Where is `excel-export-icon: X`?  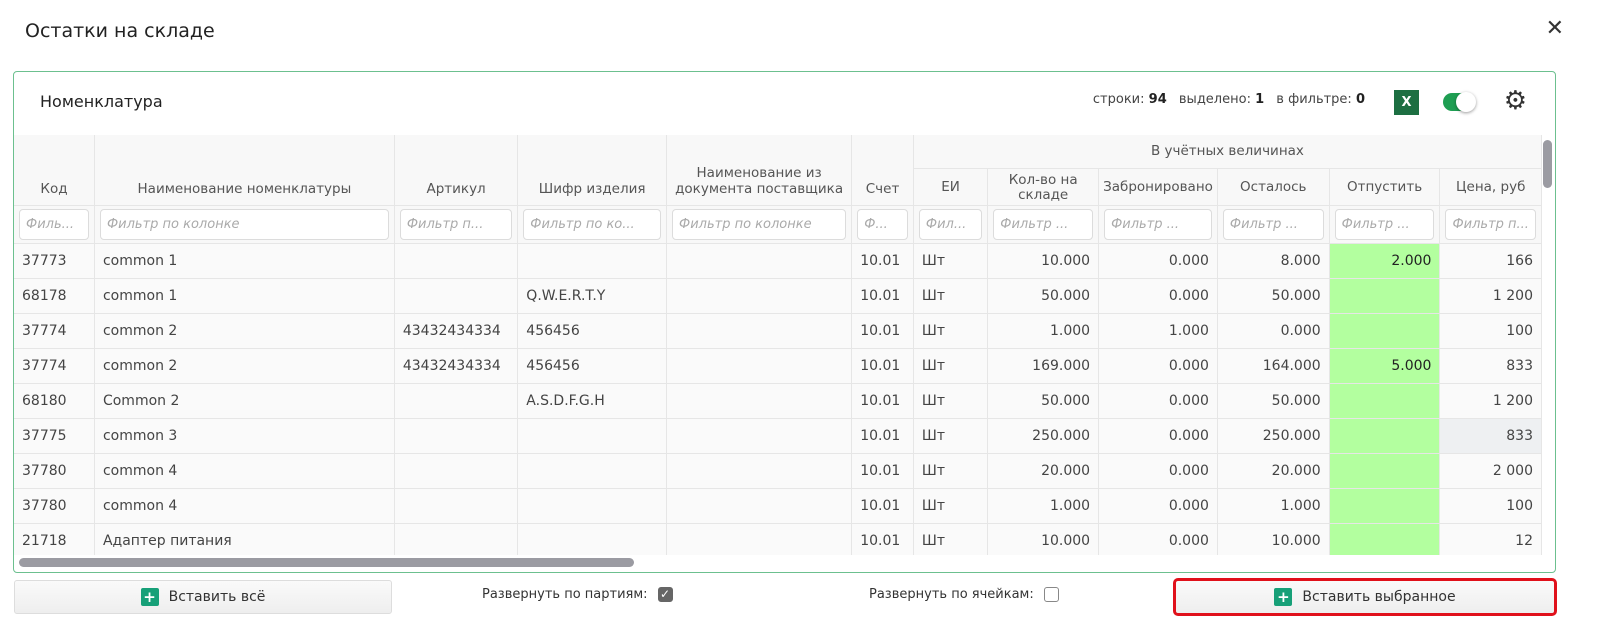
excel-export-icon: X is located at coordinates (1406, 102).